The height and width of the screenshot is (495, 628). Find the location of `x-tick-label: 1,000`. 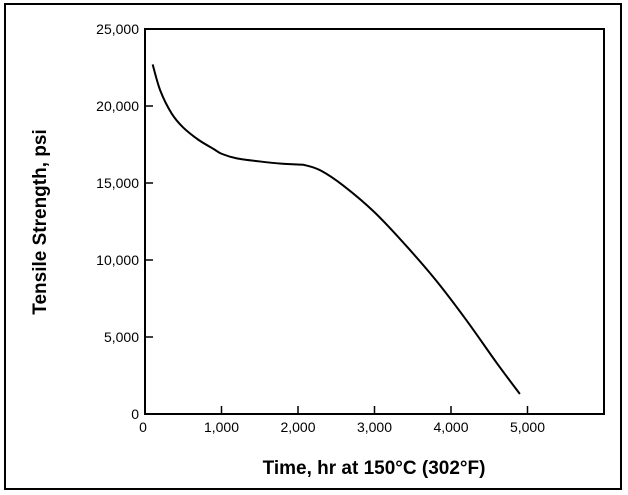

x-tick-label: 1,000 is located at coordinates (221, 427).